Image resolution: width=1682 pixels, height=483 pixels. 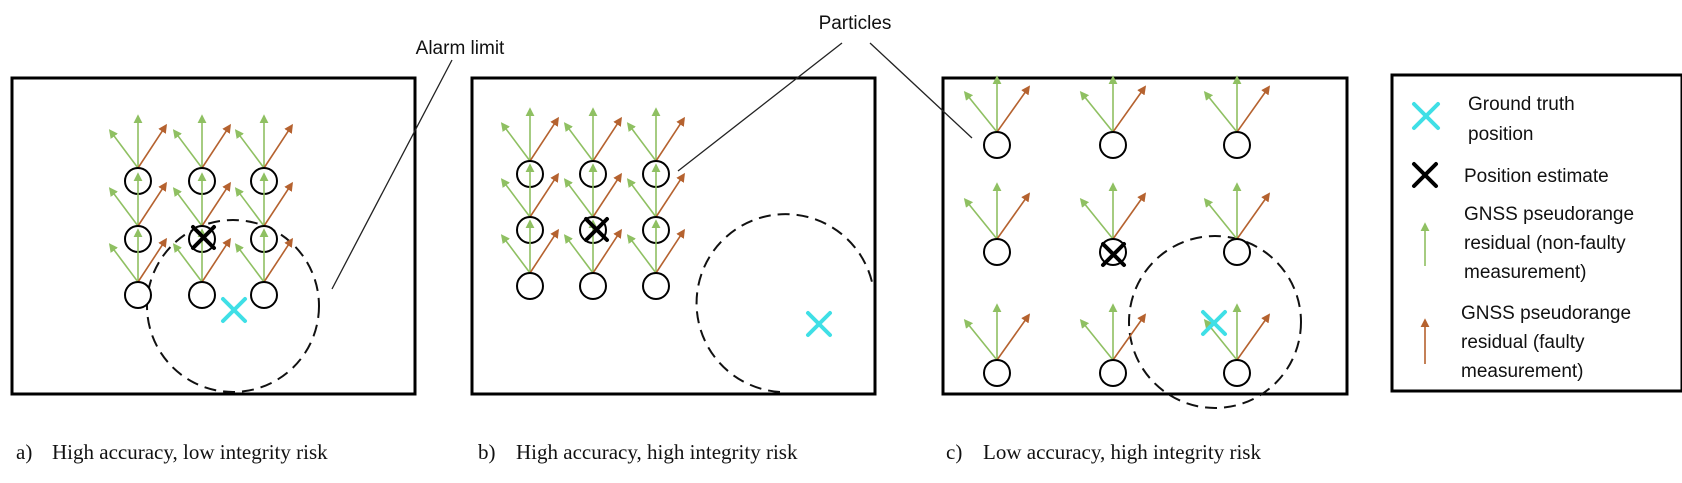 What do you see at coordinates (190, 452) in the screenshot?
I see `panel-a-caption: High accuracy, low integrity risk` at bounding box center [190, 452].